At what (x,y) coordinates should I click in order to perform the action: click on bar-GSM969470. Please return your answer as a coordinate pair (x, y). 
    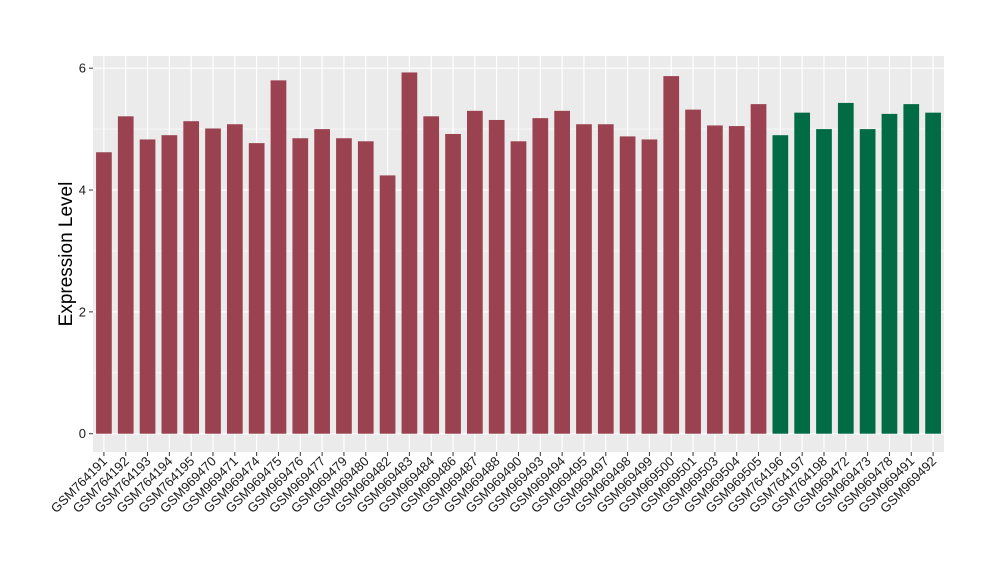
    Looking at the image, I should click on (213, 281).